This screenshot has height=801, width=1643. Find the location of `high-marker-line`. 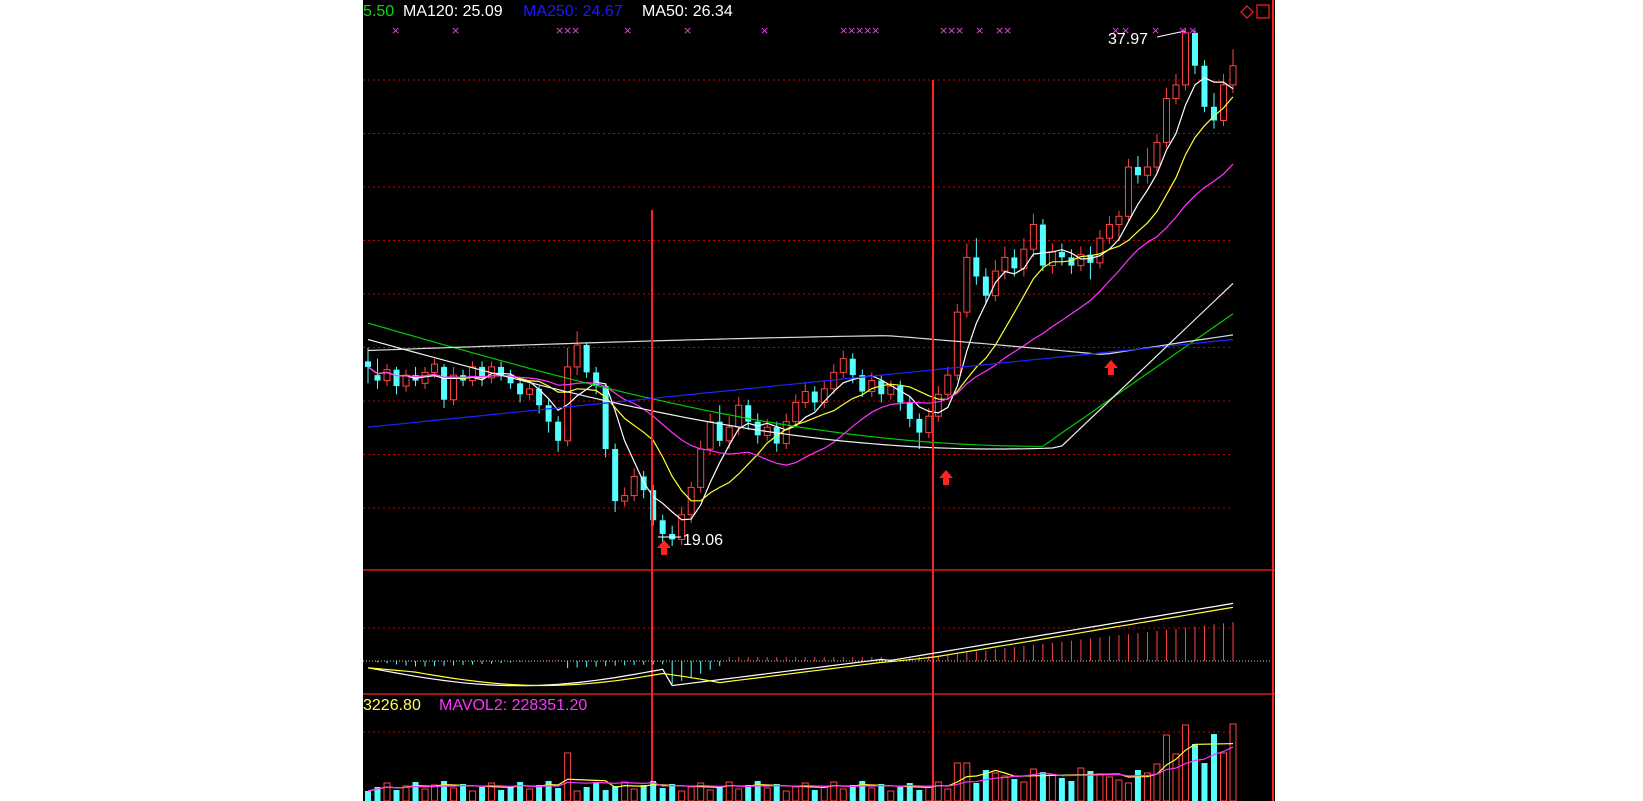

high-marker-line is located at coordinates (1171, 34).